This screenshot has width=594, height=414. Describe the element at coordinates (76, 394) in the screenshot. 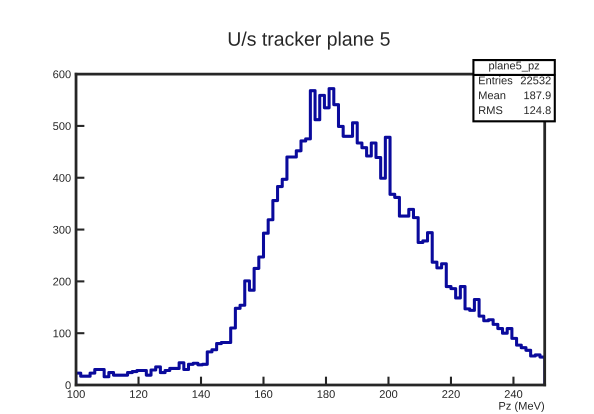

I see `x-tick-label: 100` at that location.